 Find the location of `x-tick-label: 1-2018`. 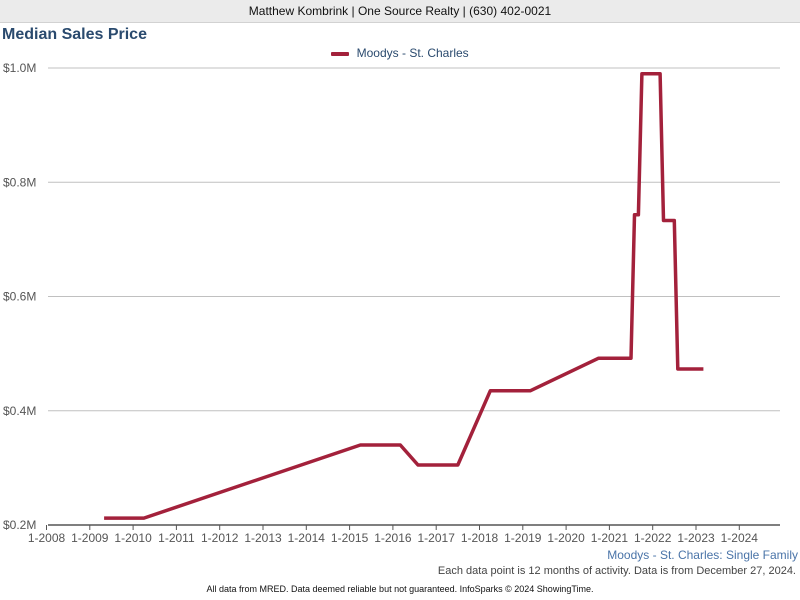

x-tick-label: 1-2018 is located at coordinates (480, 538).